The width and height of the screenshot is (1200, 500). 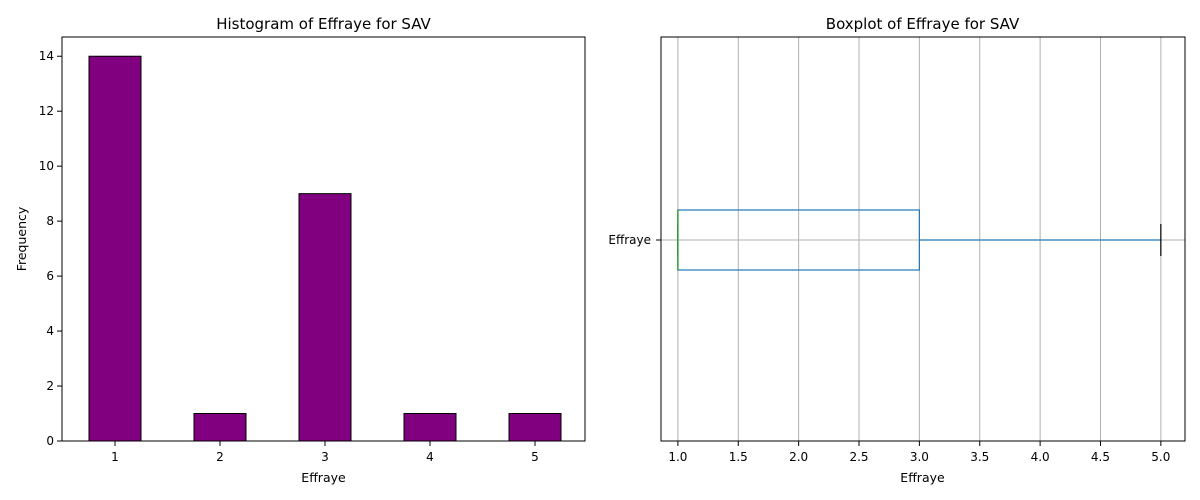 What do you see at coordinates (46, 111) in the screenshot?
I see `histogram-y-tick-label: 12` at bounding box center [46, 111].